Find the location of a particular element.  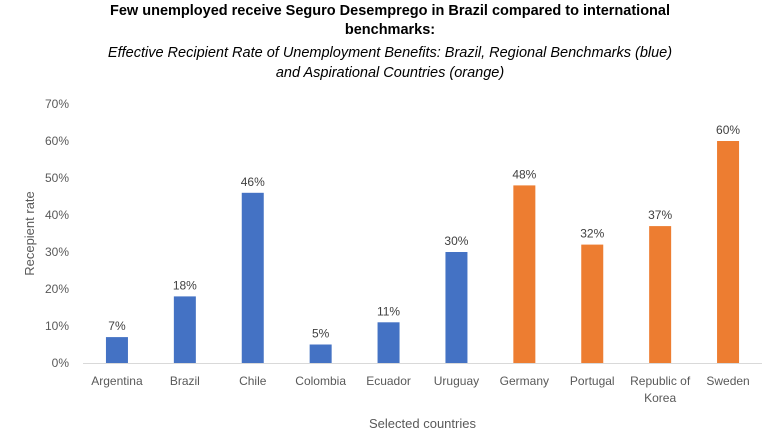

y-tick-label: 40% is located at coordinates (57, 215).